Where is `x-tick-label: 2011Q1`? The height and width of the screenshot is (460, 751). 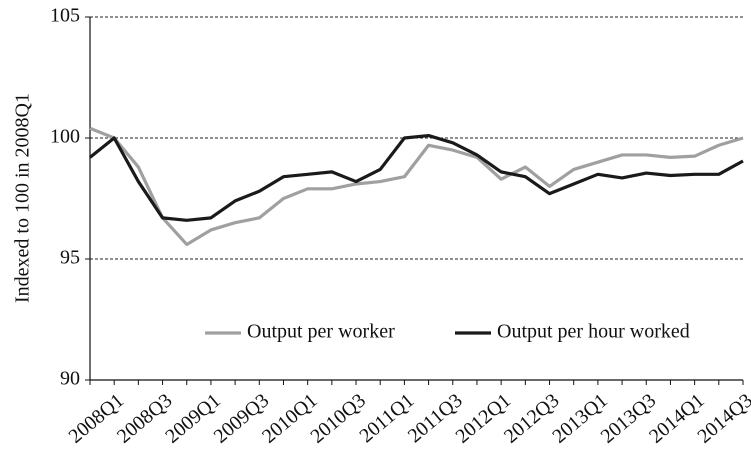
x-tick-label: 2011Q1 is located at coordinates (386, 418).